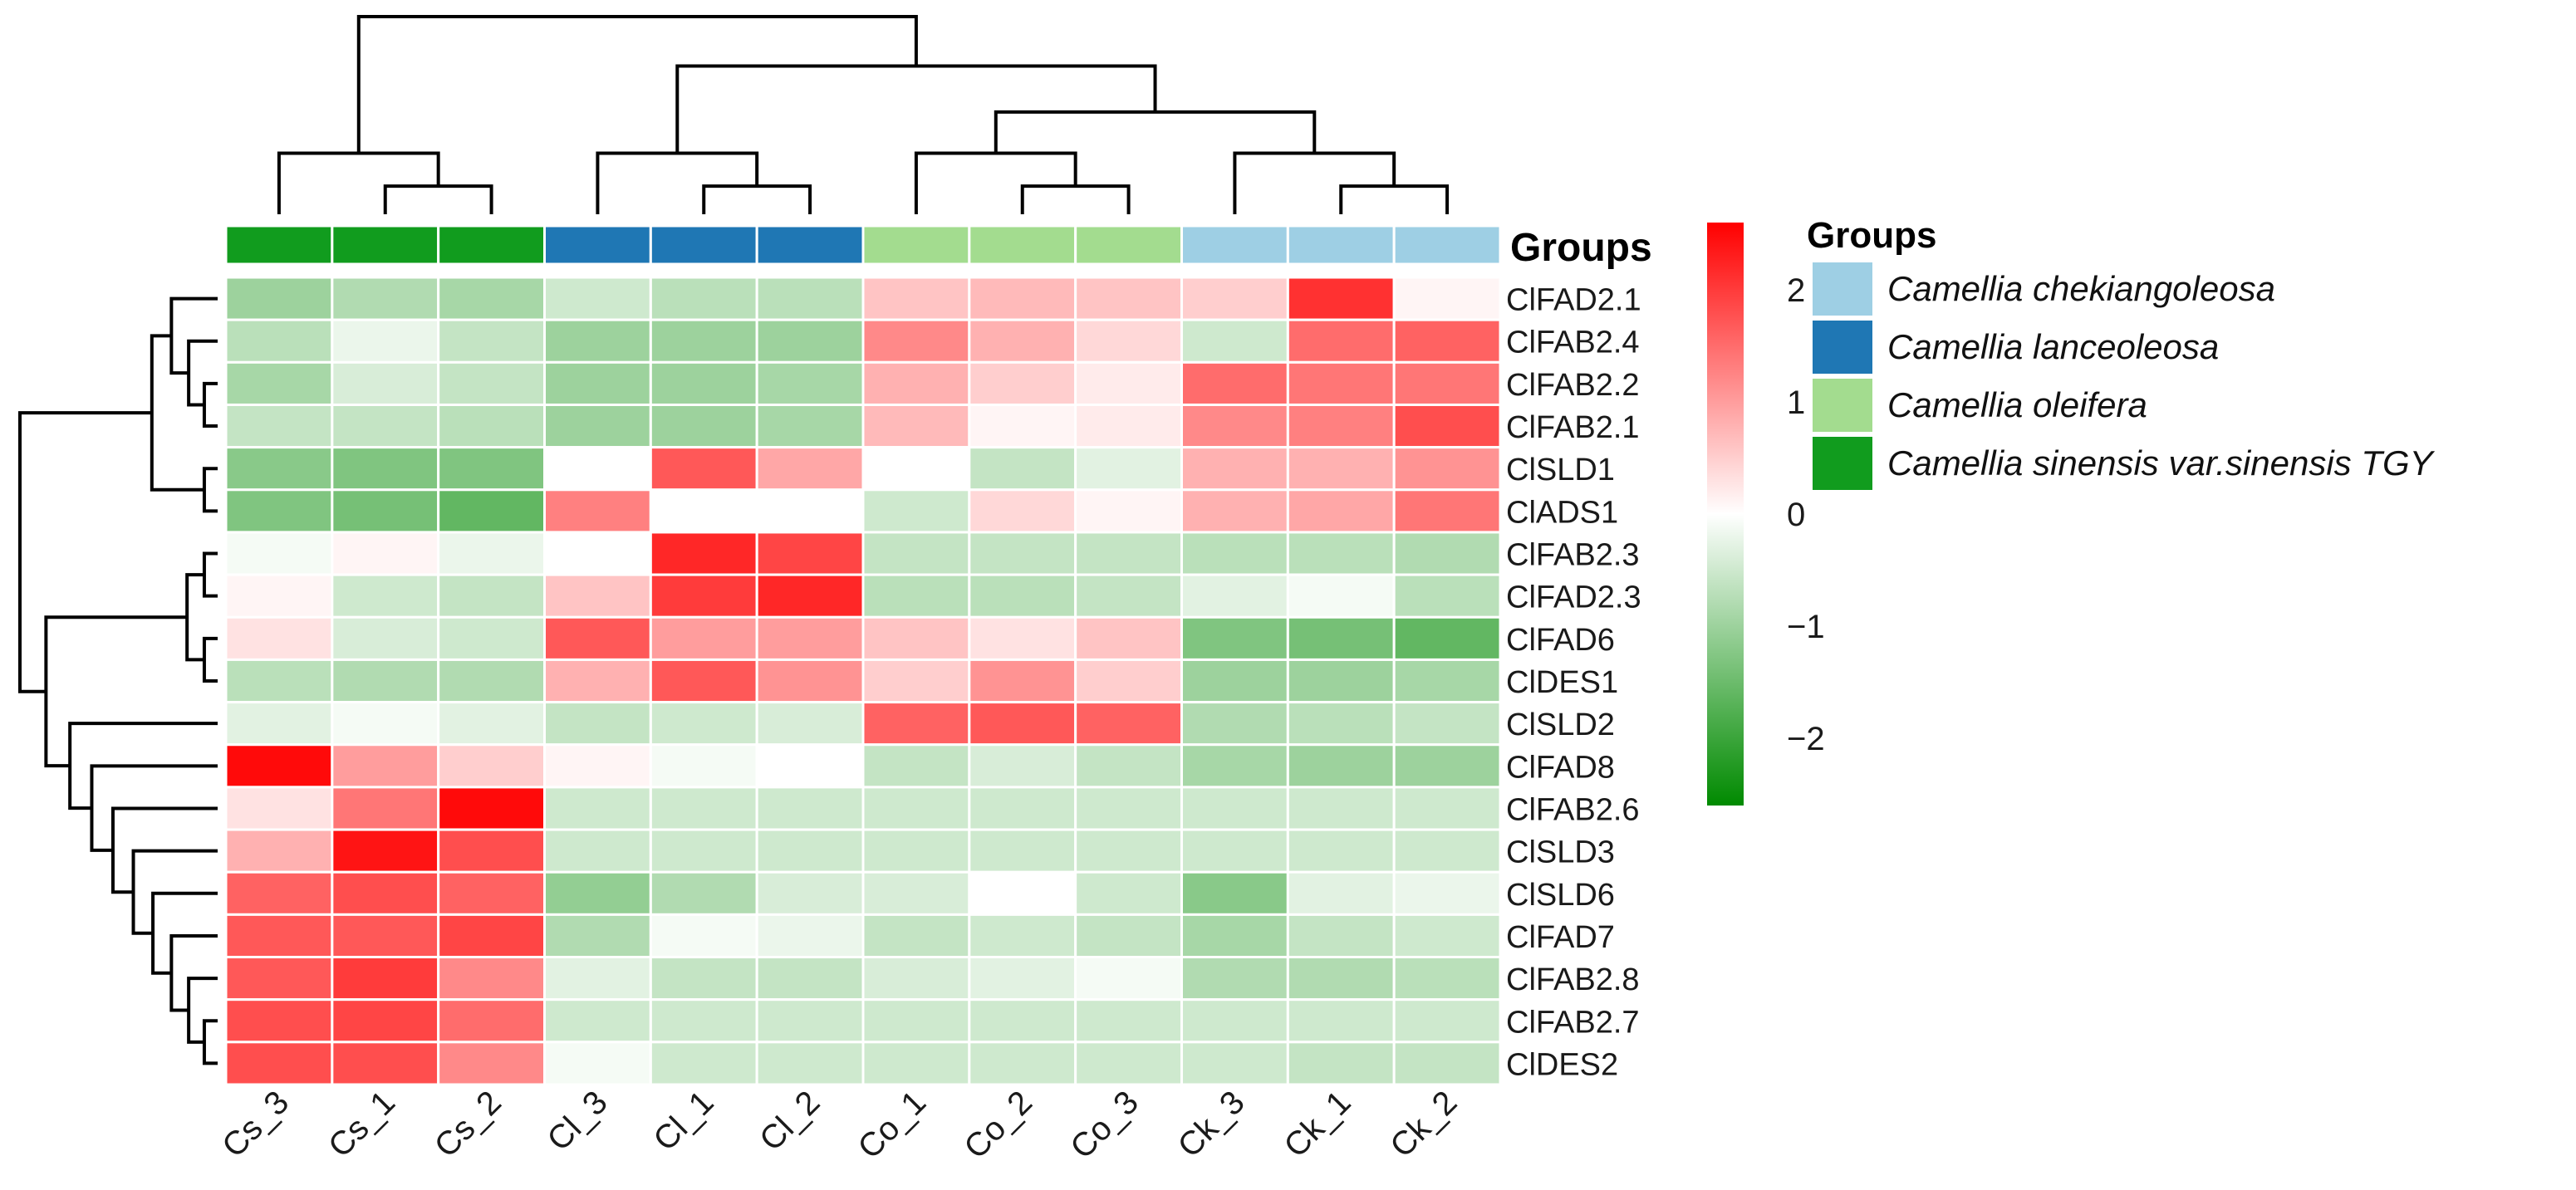  What do you see at coordinates (2053, 346) in the screenshot?
I see `group-legend-label: Camellia lanceoleosa` at bounding box center [2053, 346].